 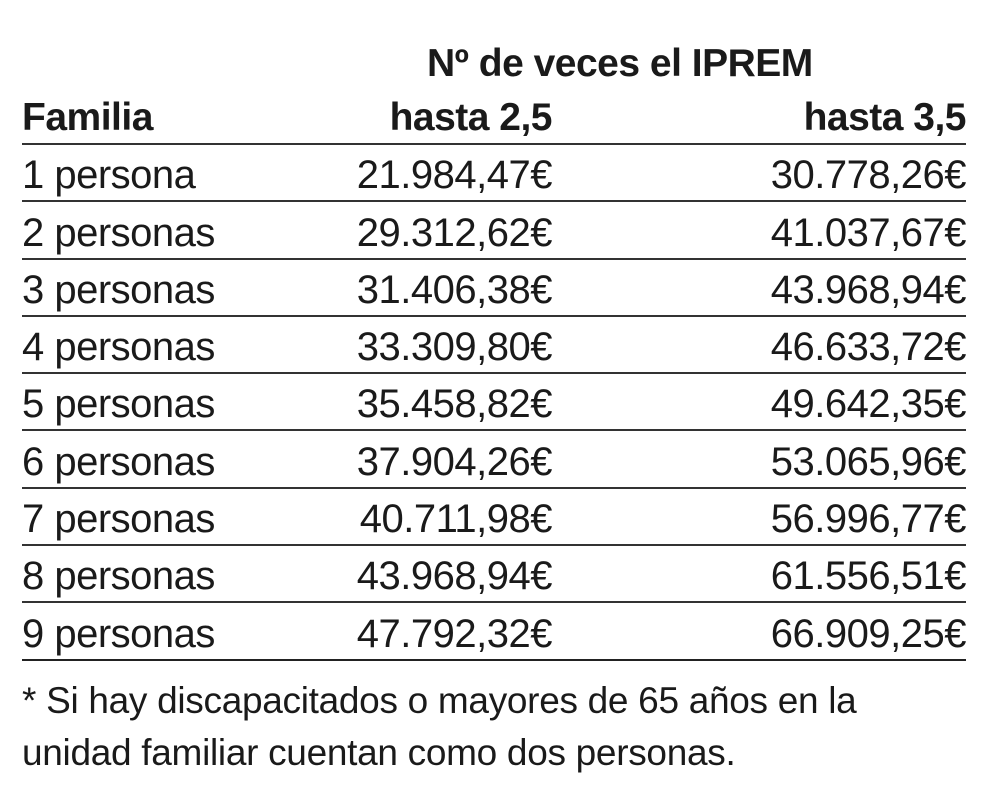 I want to click on table-row: 9 personas 47.792,32€ 66.909,25€, so click(x=494, y=631).